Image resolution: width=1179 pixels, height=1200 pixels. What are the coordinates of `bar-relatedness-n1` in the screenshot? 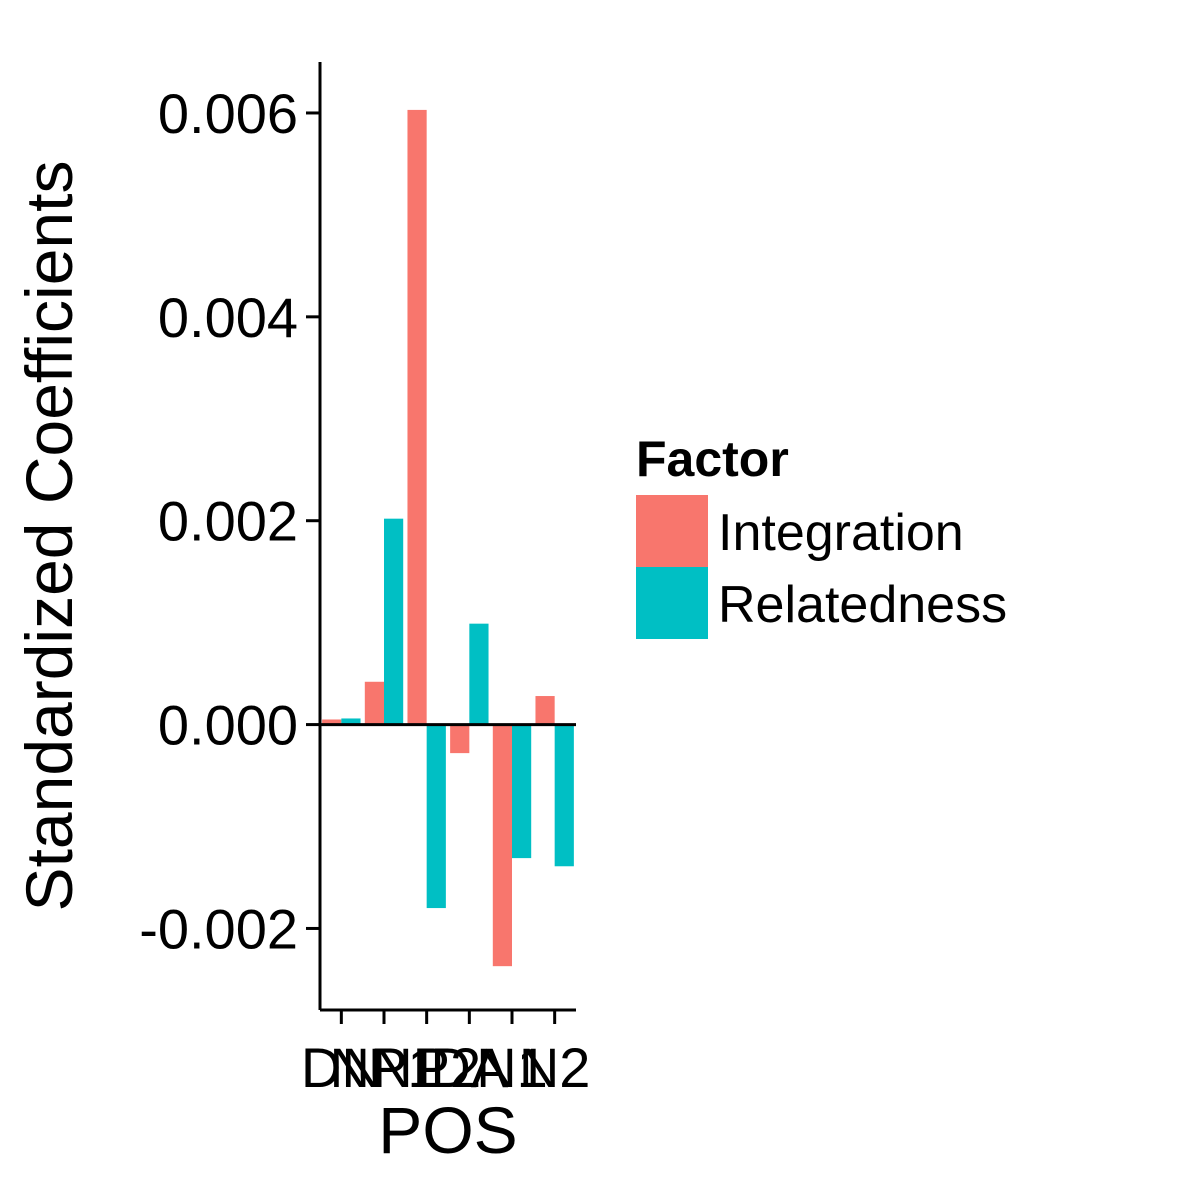 It's located at (522, 791).